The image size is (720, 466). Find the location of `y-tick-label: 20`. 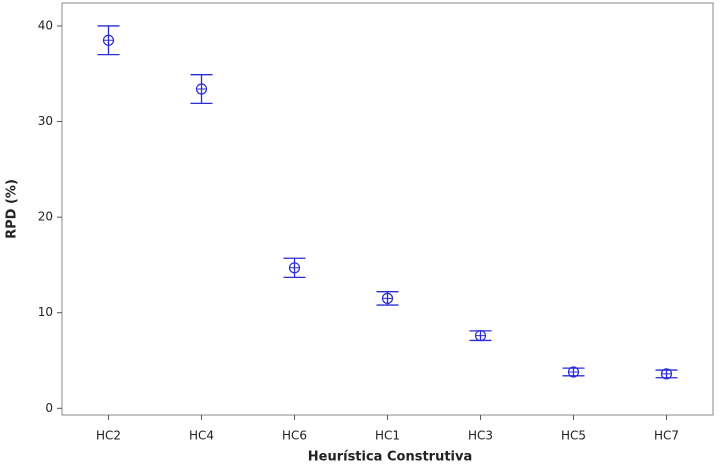

y-tick-label: 20 is located at coordinates (45, 217).